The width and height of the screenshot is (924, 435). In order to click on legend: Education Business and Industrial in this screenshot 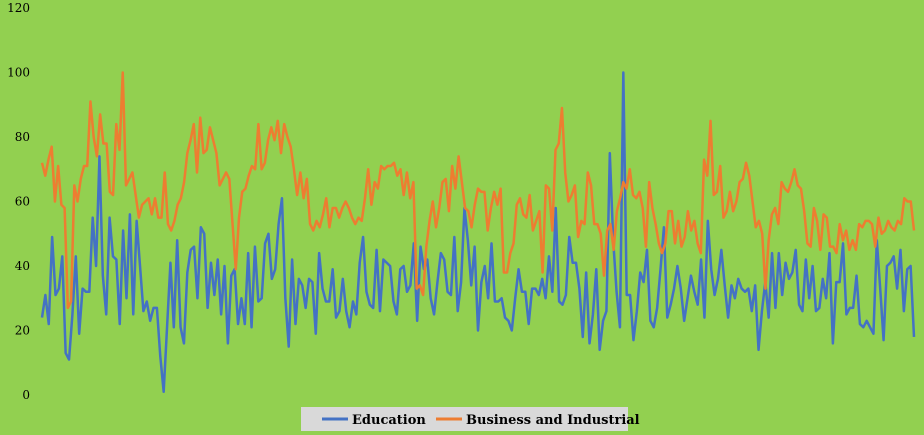, I will do `click(470, 419)`.